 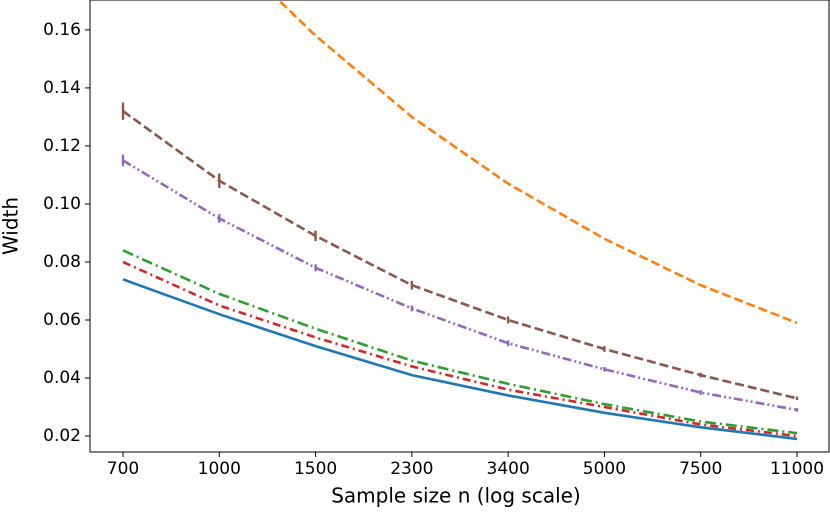 I want to click on x-tick-label: 1500, so click(x=315, y=469).